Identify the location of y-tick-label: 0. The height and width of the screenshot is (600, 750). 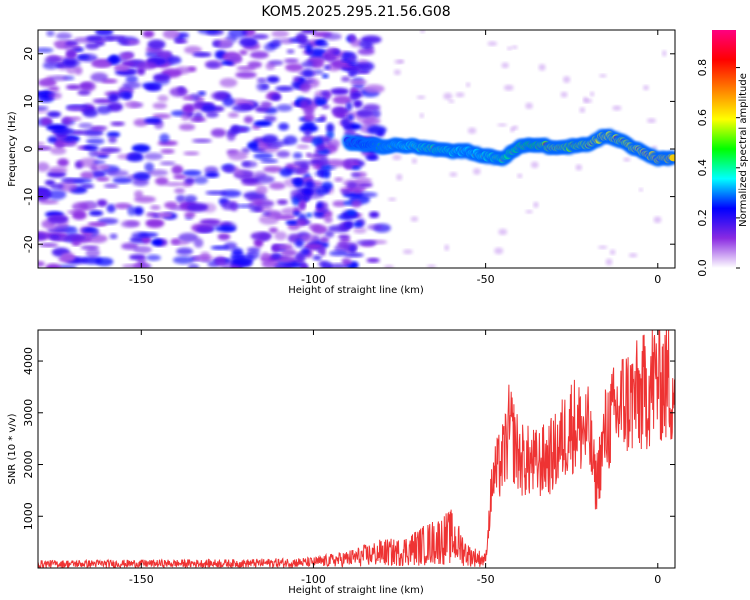
(28, 149).